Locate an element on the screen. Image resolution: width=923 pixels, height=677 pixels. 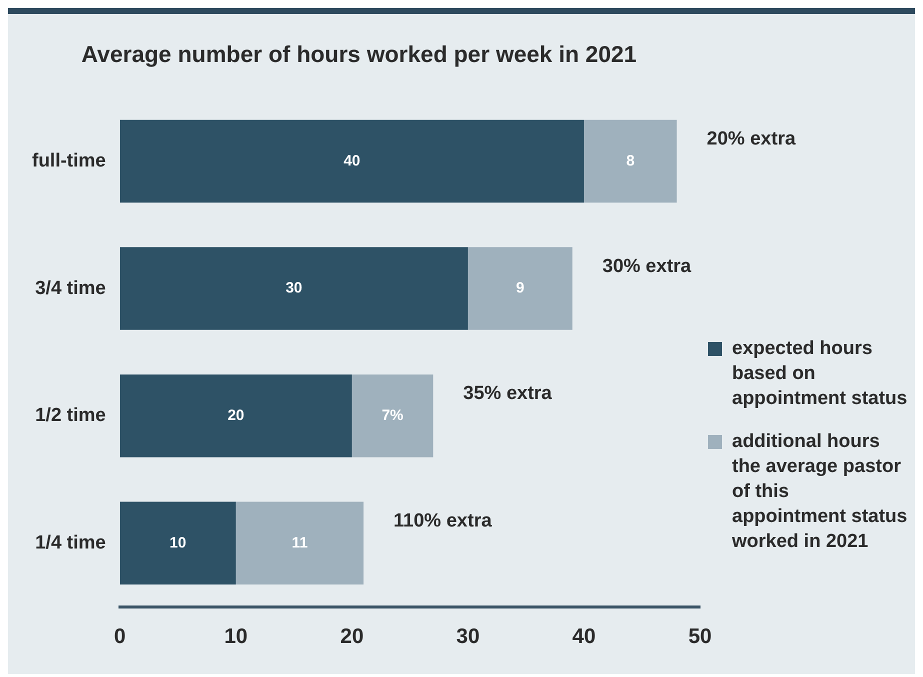
x-tick-label: 20 is located at coordinates (352, 636).